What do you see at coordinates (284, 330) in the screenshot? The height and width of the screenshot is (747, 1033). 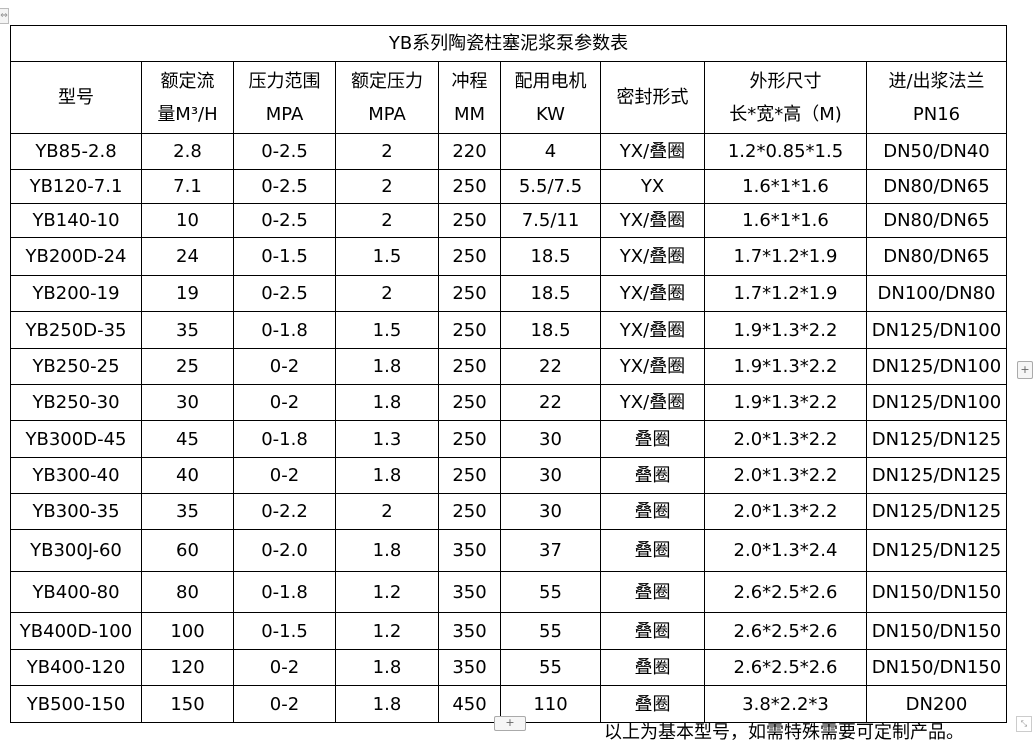 I see `table-cell: 0-1.8` at bounding box center [284, 330].